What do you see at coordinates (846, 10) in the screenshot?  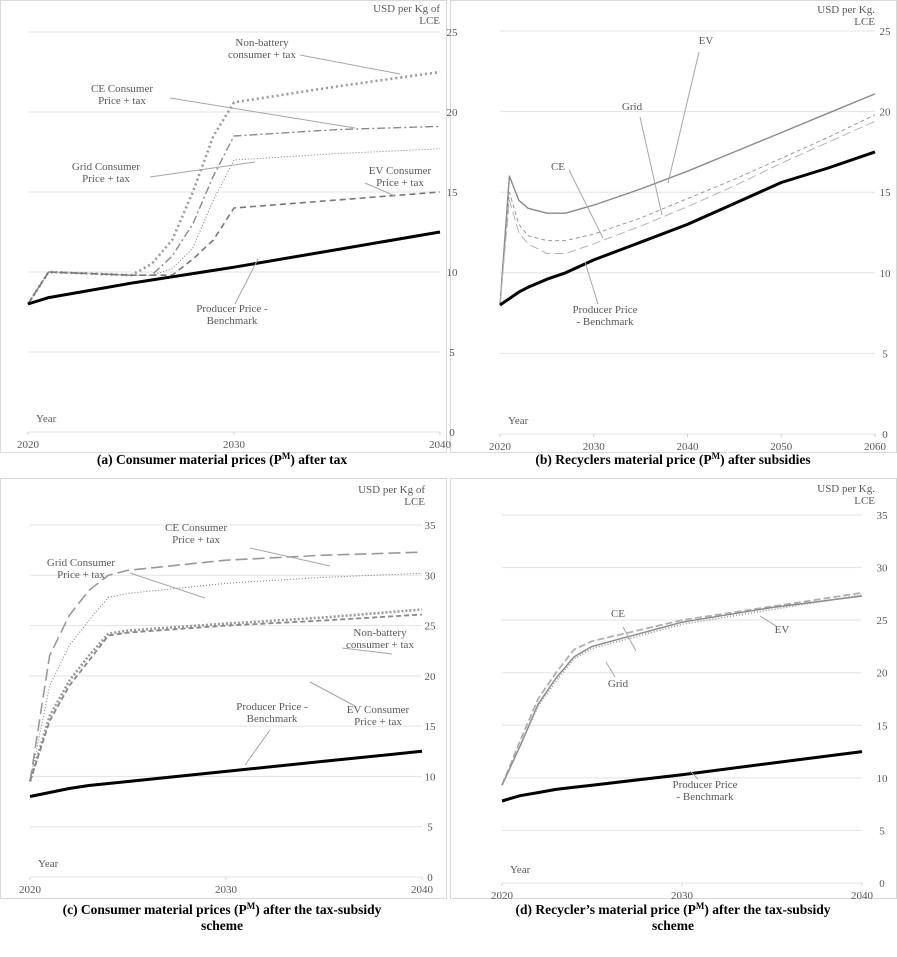 I see `y-axis-label: USD per Kg.` at bounding box center [846, 10].